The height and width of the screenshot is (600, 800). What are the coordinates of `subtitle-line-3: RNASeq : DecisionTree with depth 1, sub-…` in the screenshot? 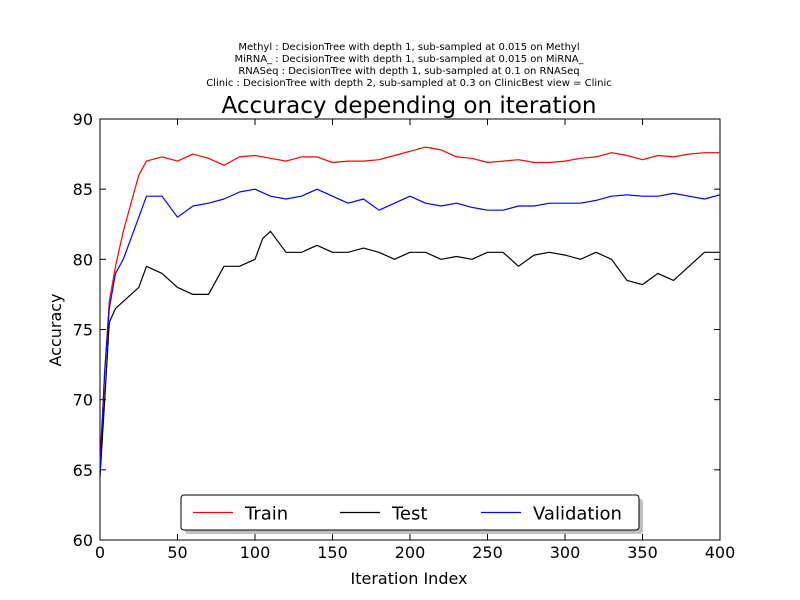 It's located at (408, 71).